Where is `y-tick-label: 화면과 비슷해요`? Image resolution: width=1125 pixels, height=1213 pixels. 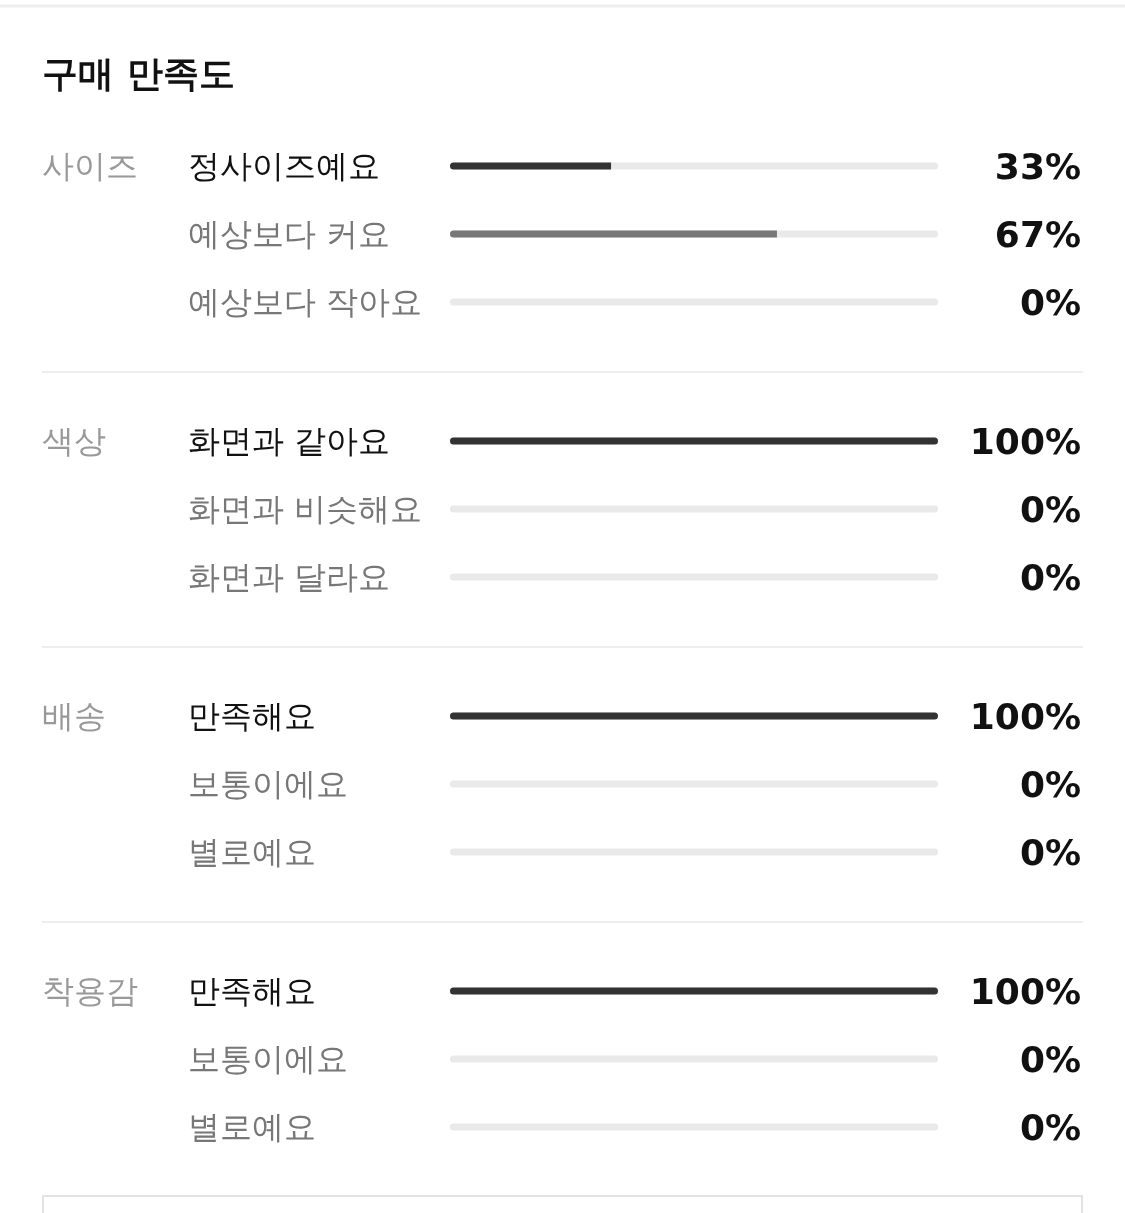
y-tick-label: 화면과 비슷해요 is located at coordinates (305, 509).